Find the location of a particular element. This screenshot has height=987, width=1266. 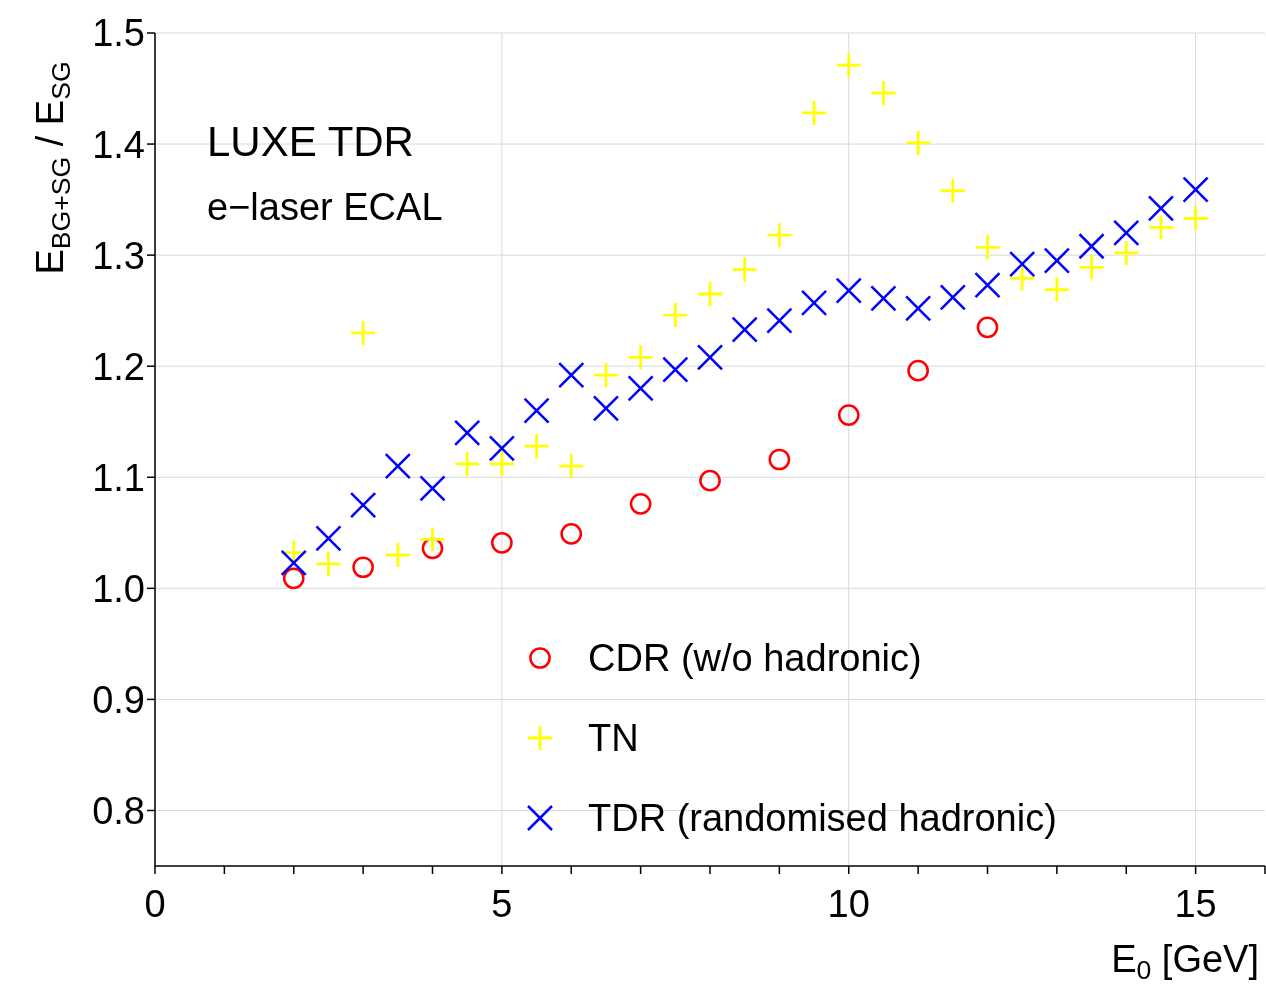

x-tick-label: 0 is located at coordinates (155, 903).